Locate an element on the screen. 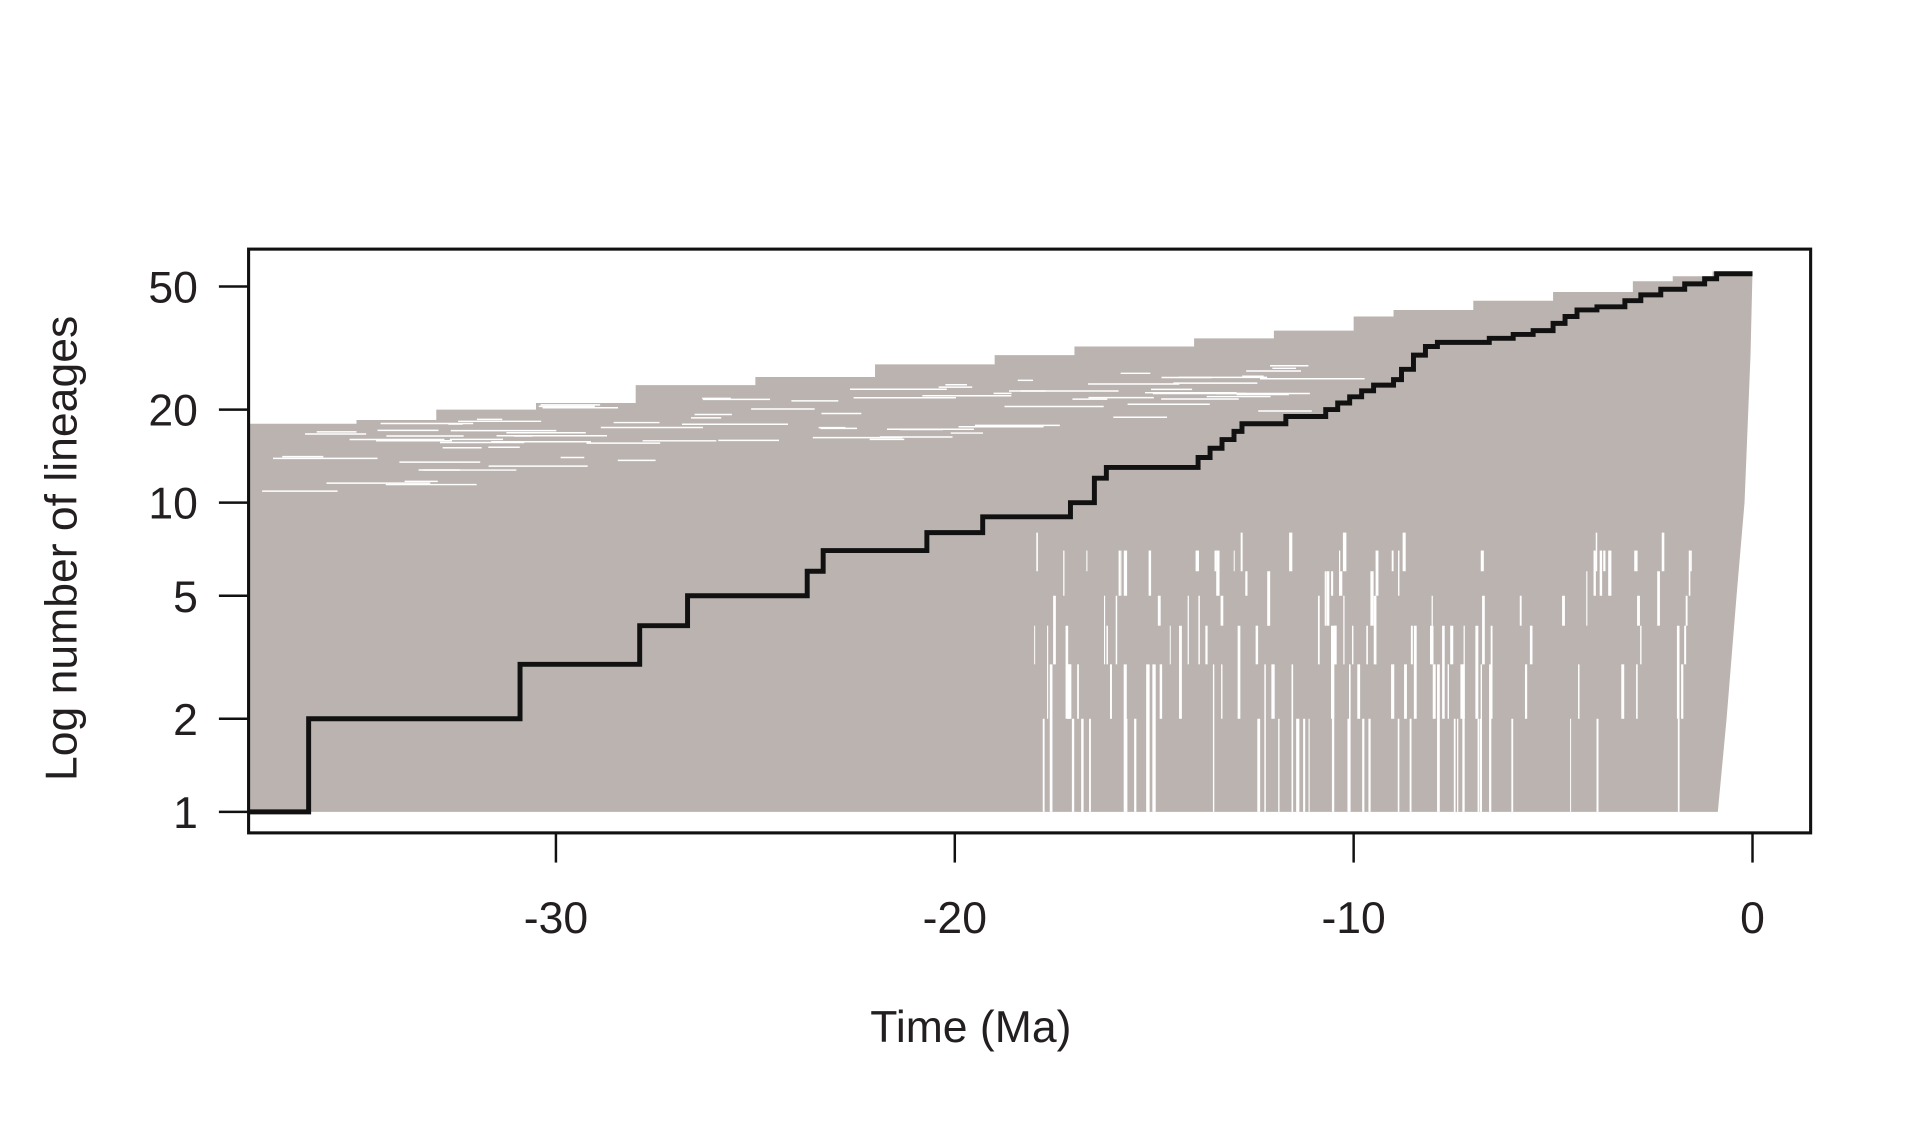  y-tick-label: 10 is located at coordinates (173, 504).